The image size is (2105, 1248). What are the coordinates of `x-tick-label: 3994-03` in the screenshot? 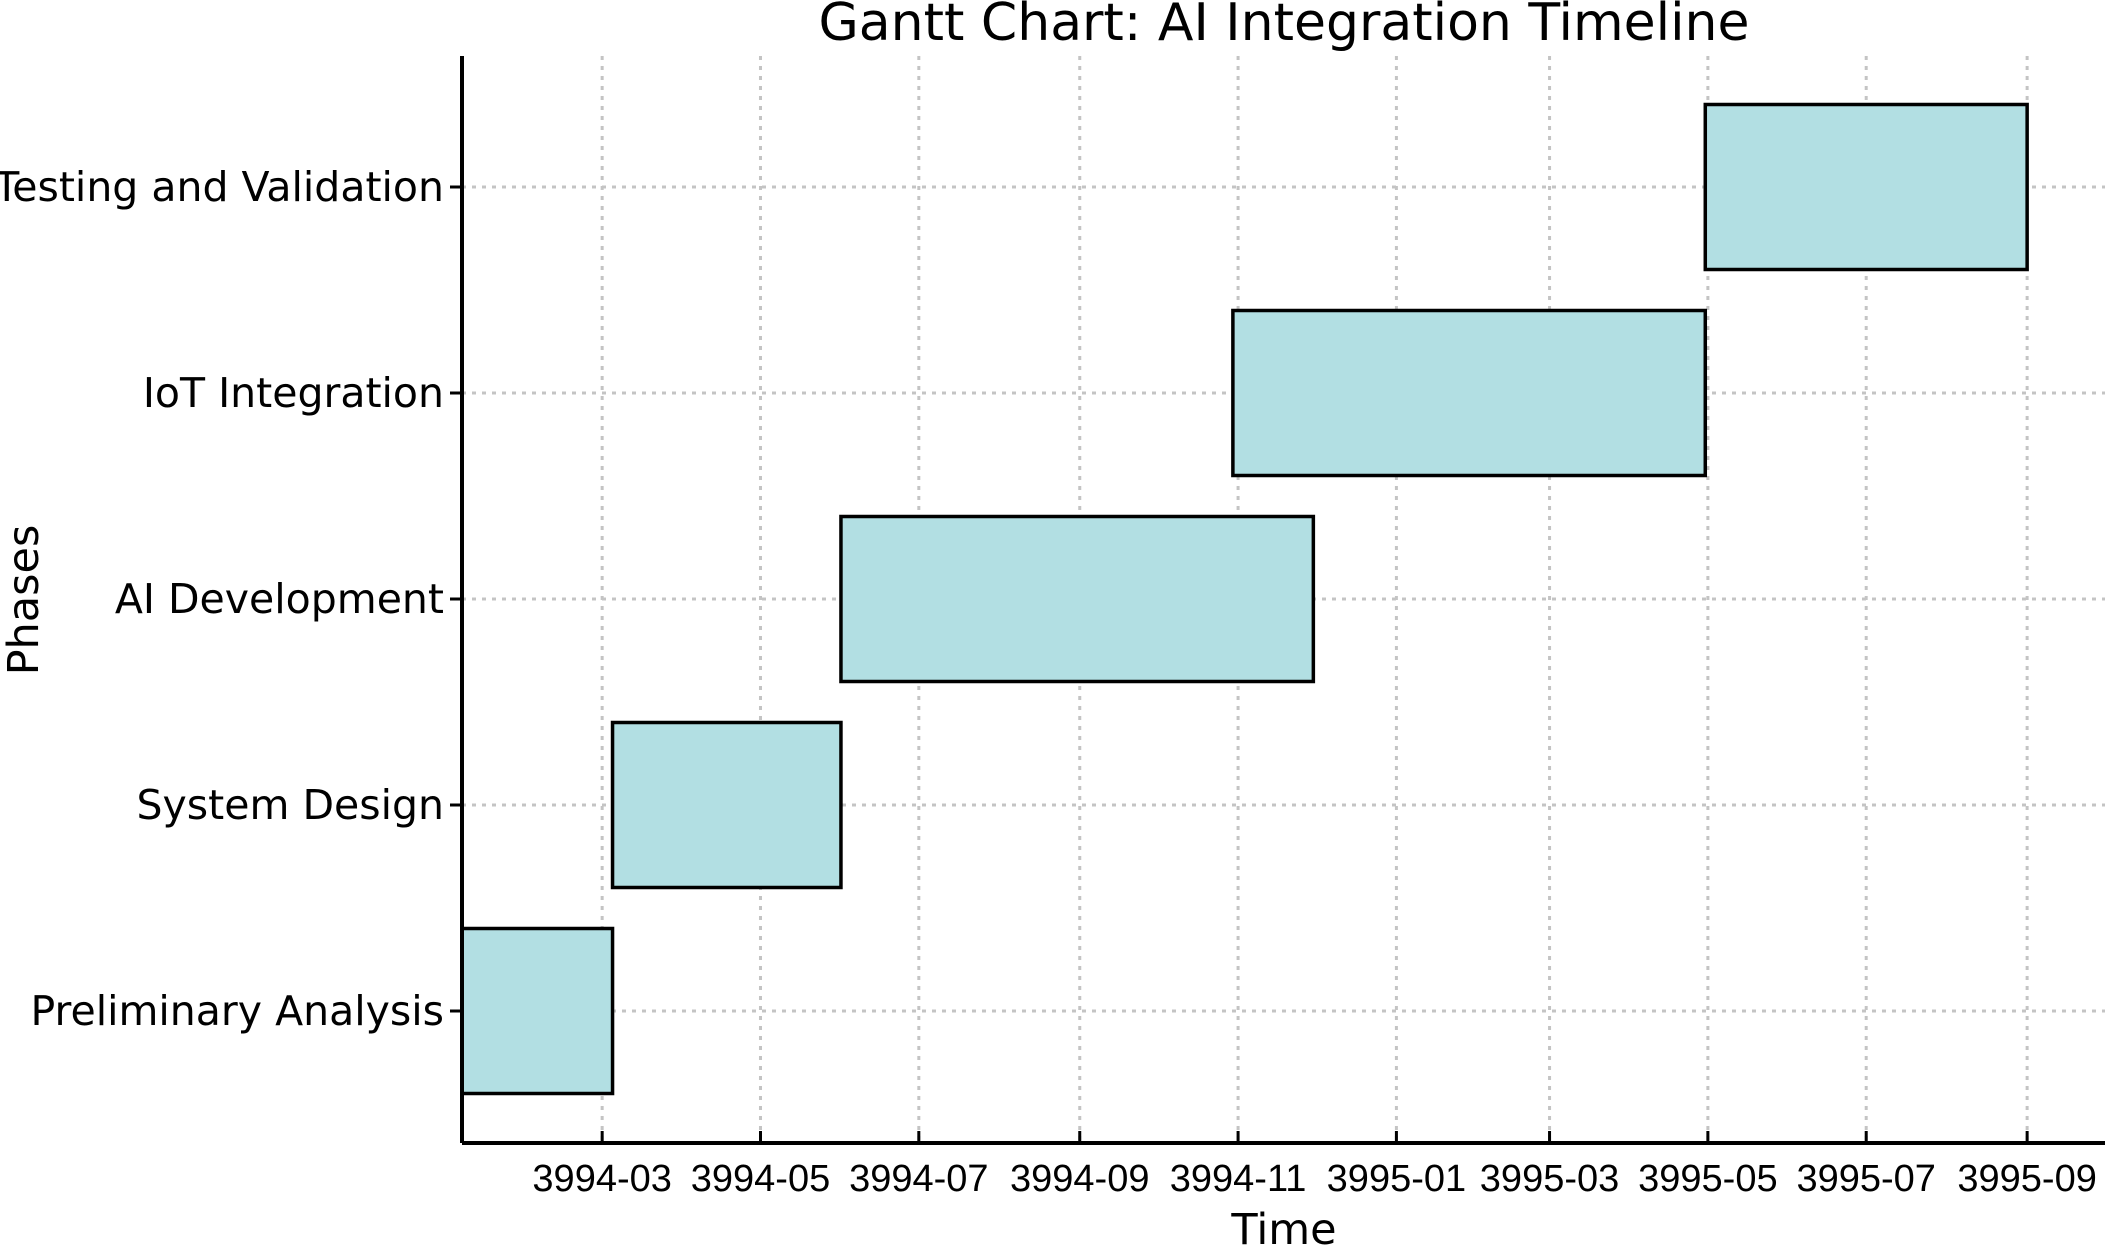 It's located at (601, 1179).